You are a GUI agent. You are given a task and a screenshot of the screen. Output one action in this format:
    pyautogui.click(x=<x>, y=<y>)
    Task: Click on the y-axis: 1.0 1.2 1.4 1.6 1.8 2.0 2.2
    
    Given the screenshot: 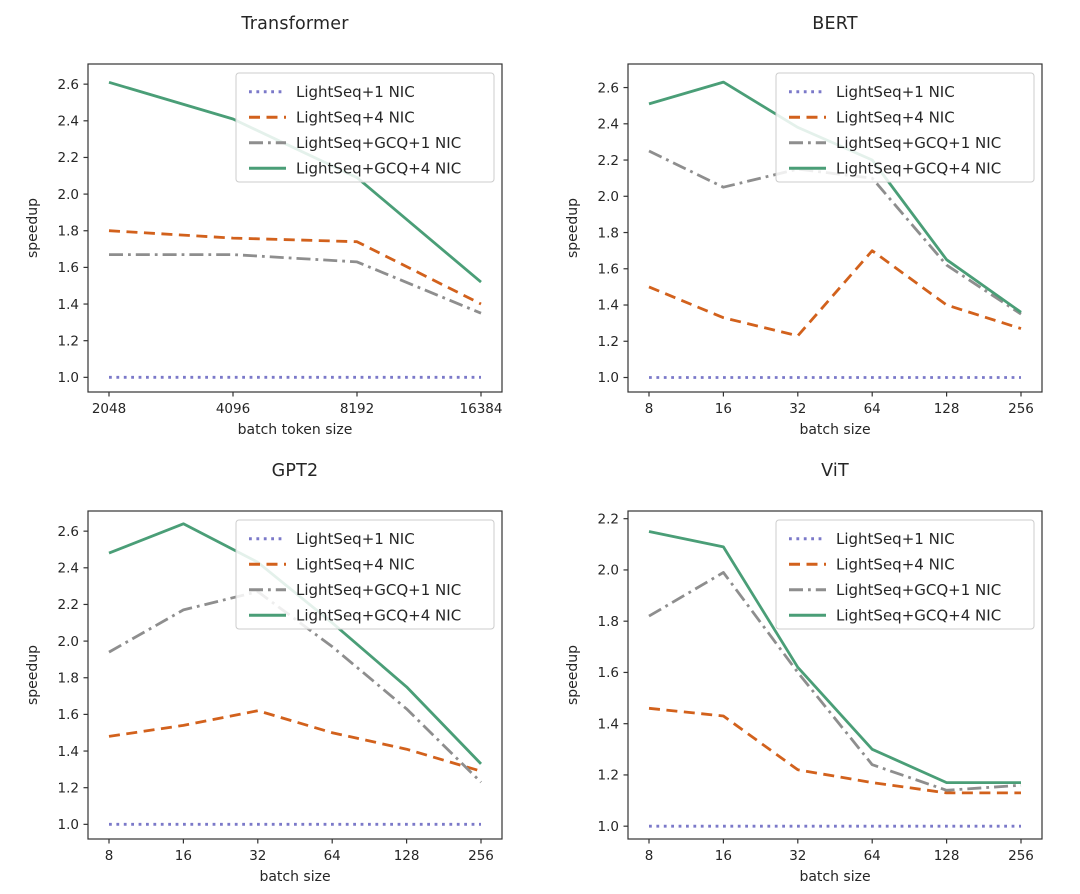 What is the action you would take?
    pyautogui.click(x=613, y=673)
    